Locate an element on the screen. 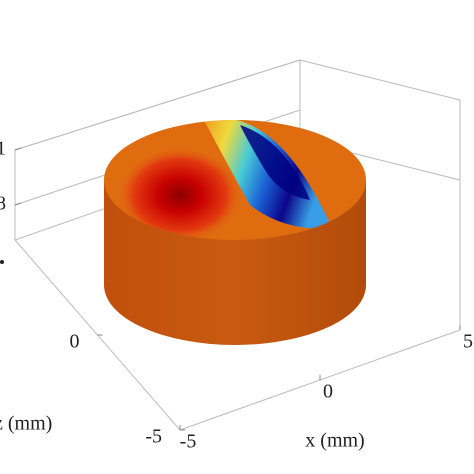 This screenshot has height=474, width=474. x-tick-label: 5 is located at coordinates (468, 342).